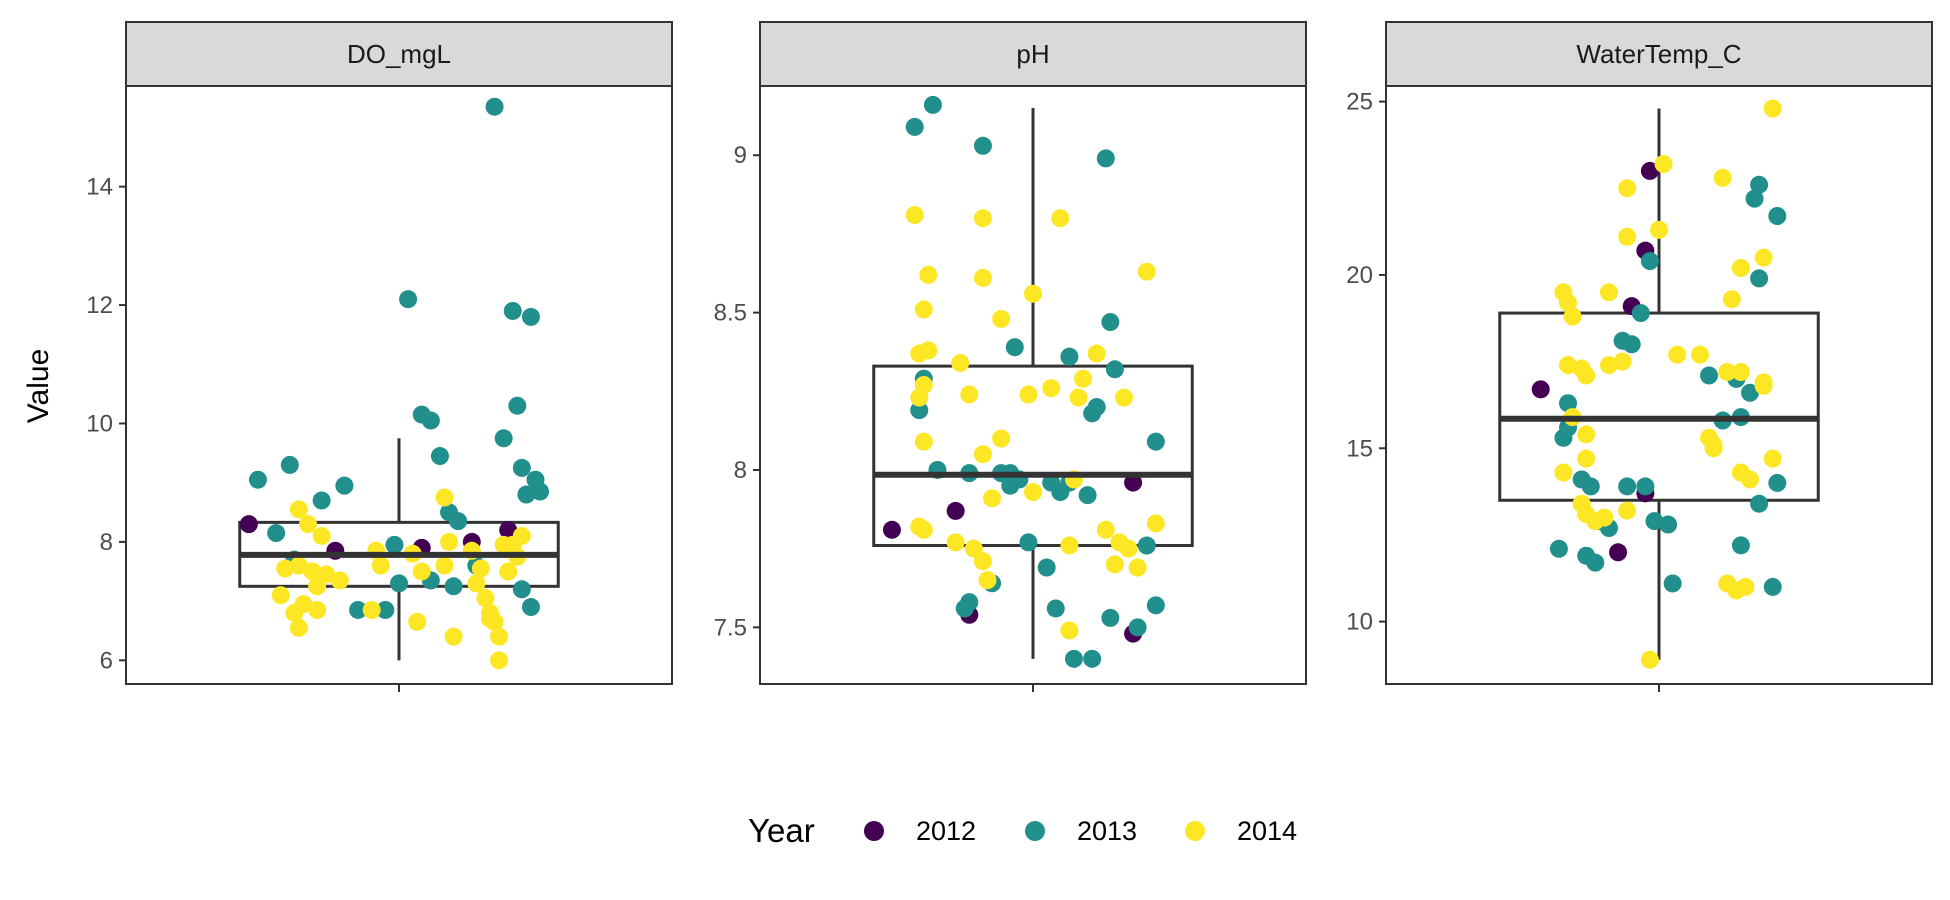  Describe the element at coordinates (1359, 448) in the screenshot. I see `y-tick-label: 15` at that location.